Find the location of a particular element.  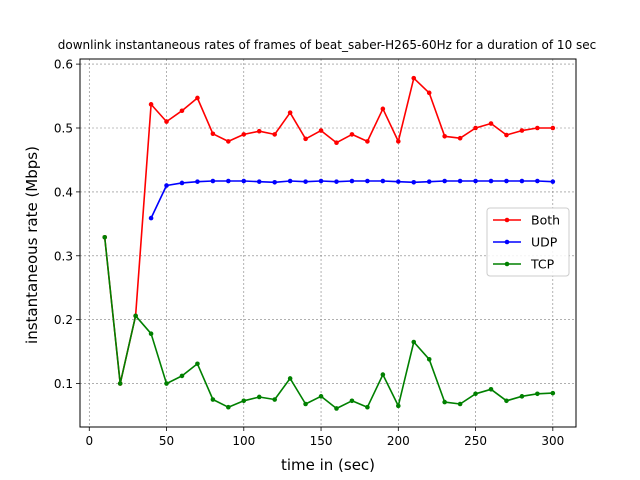

legend-marker-tcp is located at coordinates (507, 264).